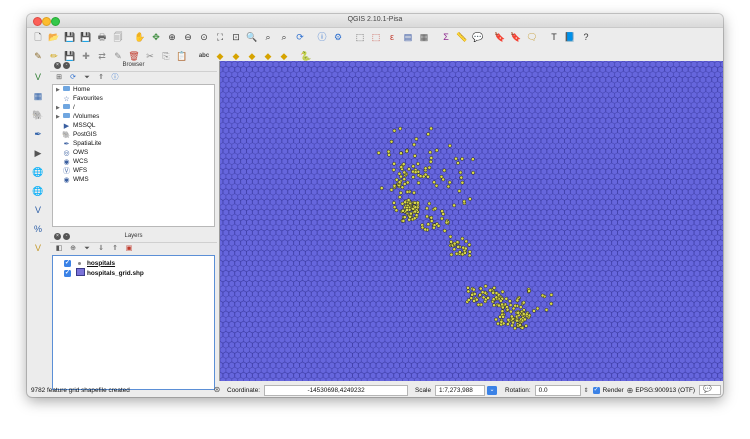 The height and width of the screenshot is (439, 750). I want to click on cut-features-icon: ✂, so click(150, 56).